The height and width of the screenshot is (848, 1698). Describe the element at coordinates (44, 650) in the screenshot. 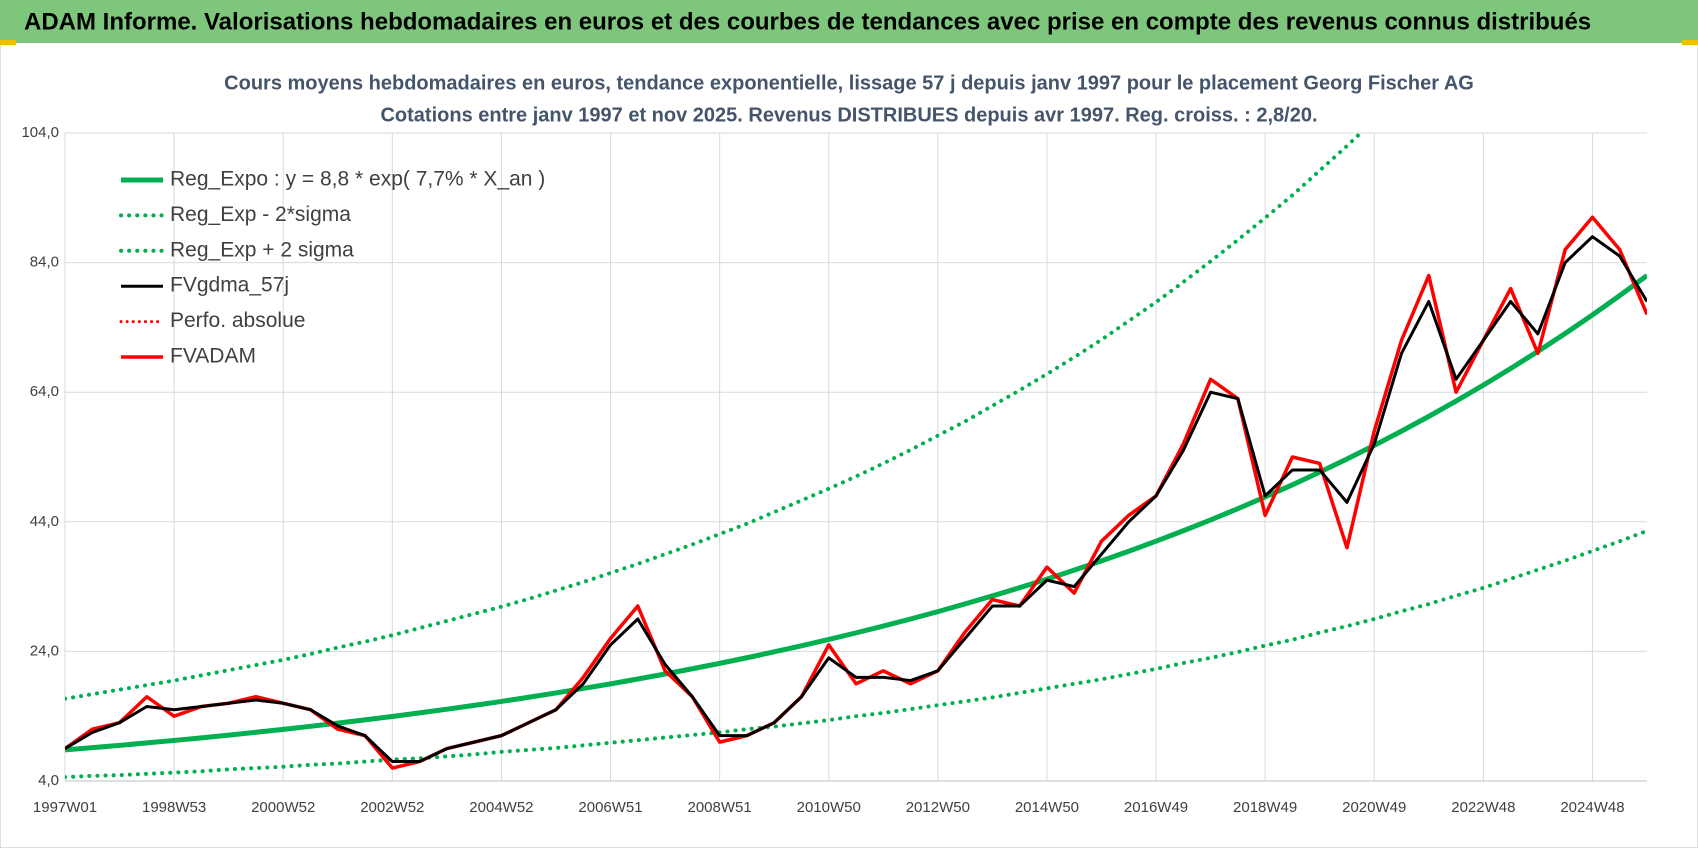

I see `y-tick-label: 24,0` at that location.